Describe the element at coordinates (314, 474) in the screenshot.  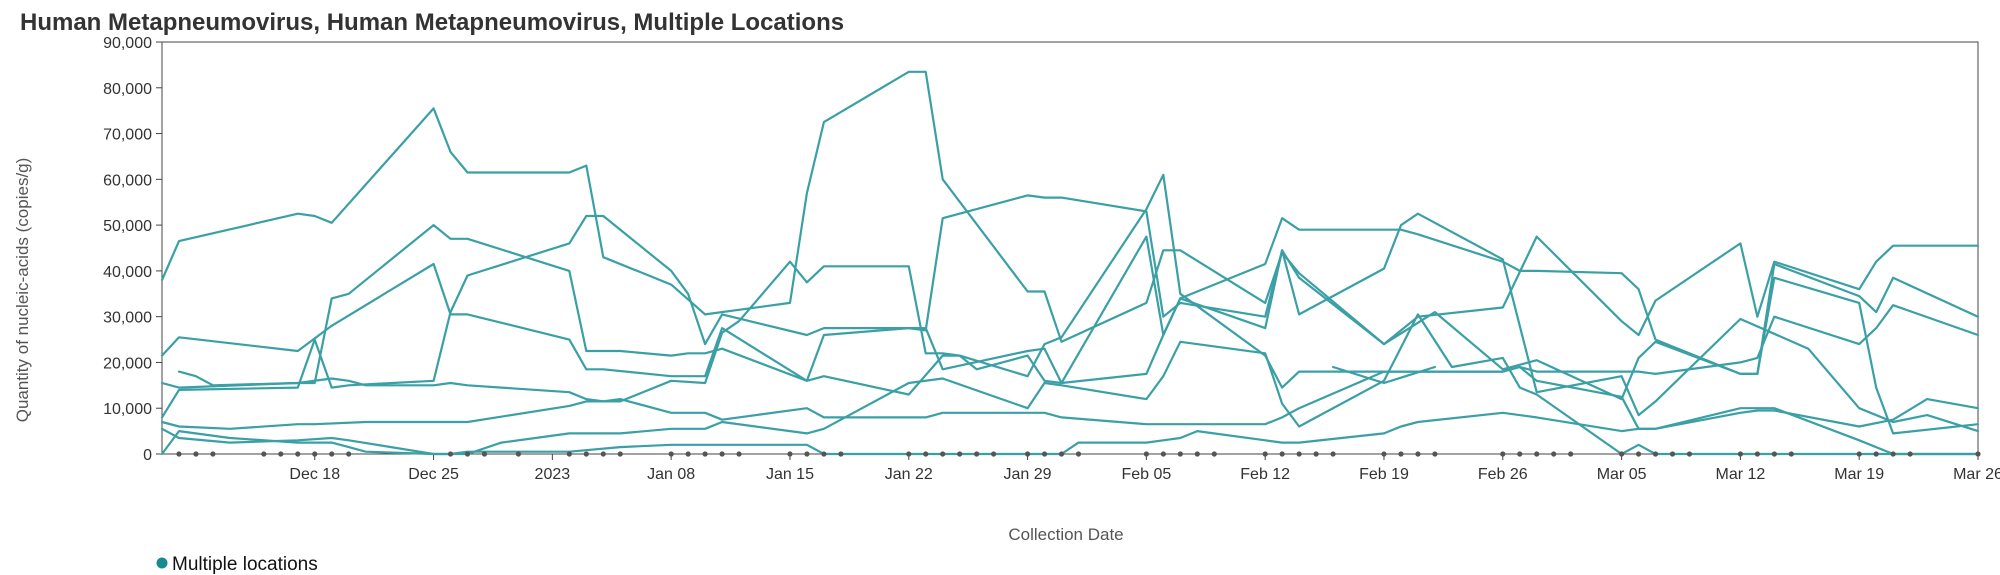
I see `x-tick-label: Dec 18` at that location.